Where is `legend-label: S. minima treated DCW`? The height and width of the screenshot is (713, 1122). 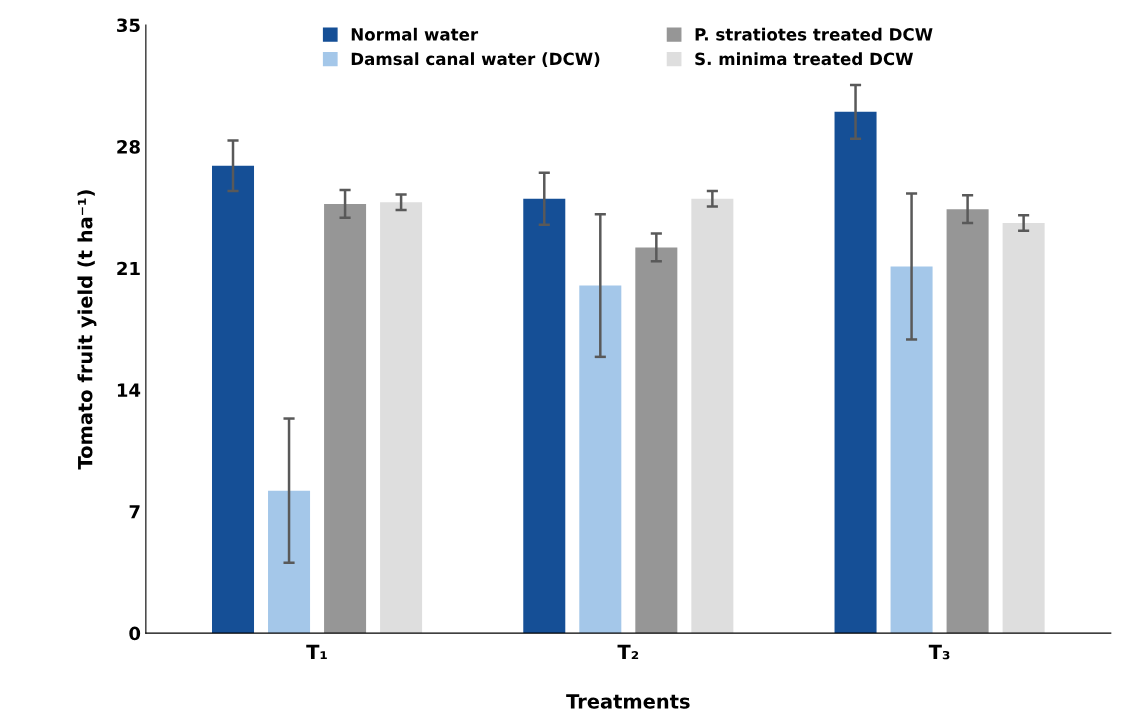
legend-label: S. minima treated DCW is located at coordinates (804, 59).